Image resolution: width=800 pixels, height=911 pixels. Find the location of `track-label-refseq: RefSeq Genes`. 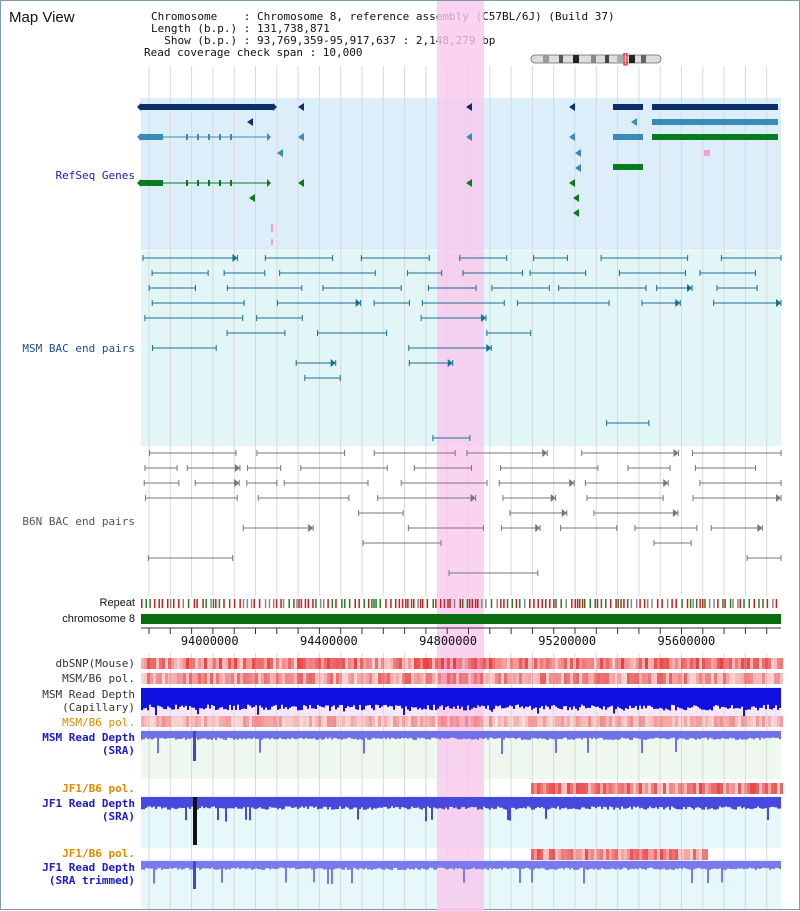

track-label-refseq: RefSeq Genes is located at coordinates (95, 175).